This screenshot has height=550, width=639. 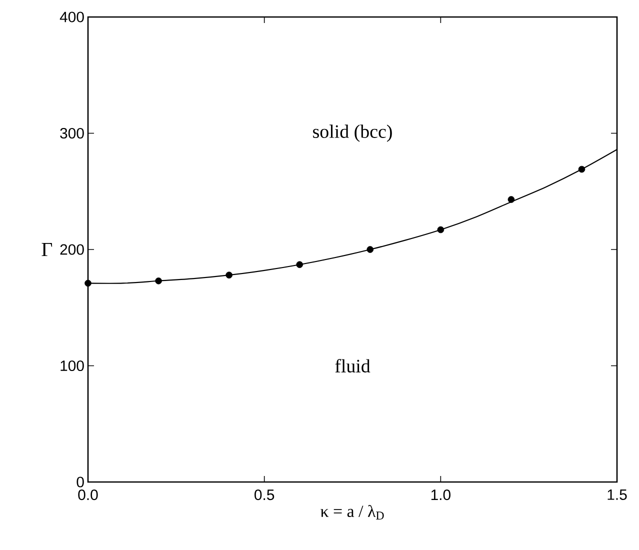 I want to click on x-tick-label: 0.0, so click(x=88, y=495).